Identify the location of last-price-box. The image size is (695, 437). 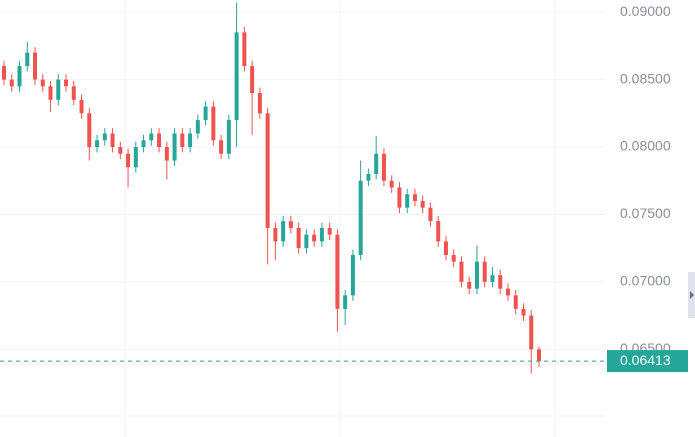
(647, 361).